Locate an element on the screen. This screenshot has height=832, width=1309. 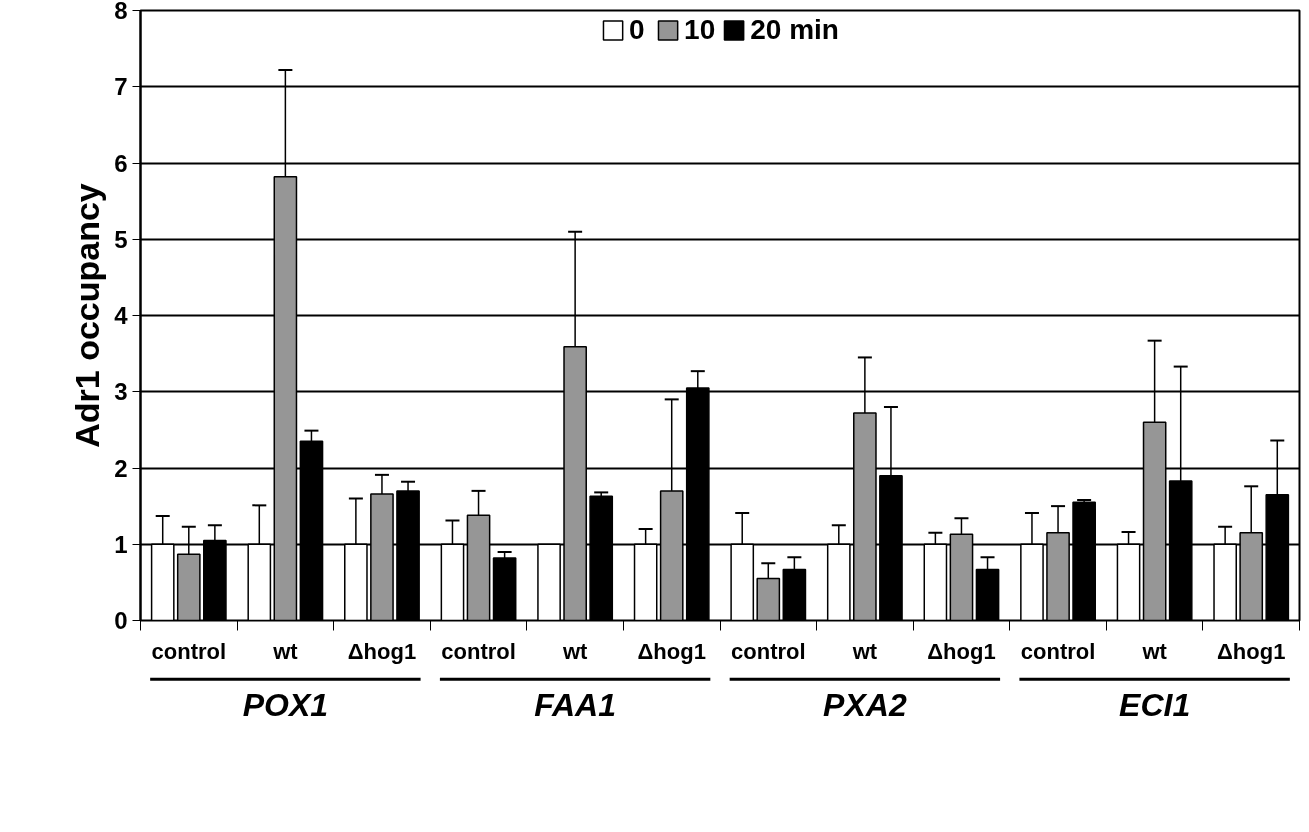
y-tick-label: 3 is located at coordinates (121, 392).